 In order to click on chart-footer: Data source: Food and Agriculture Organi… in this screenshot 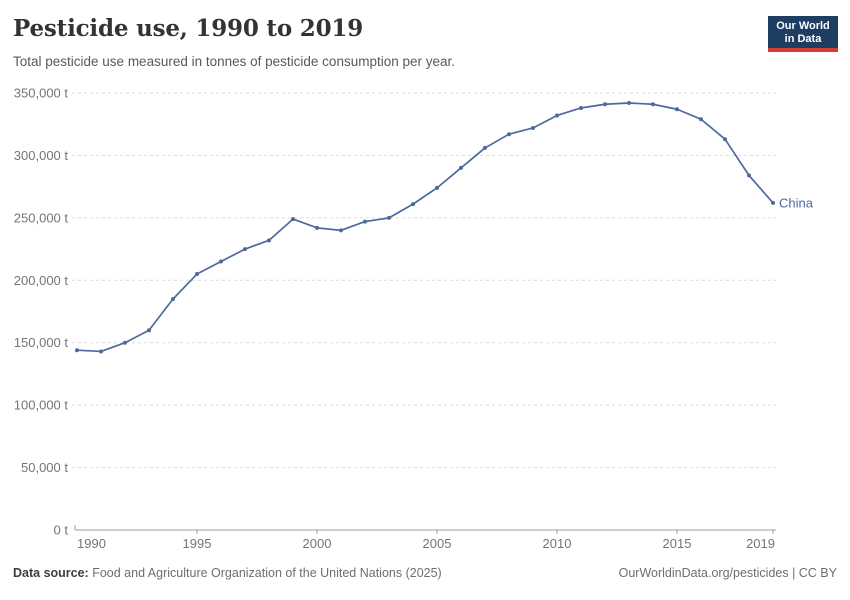, I will do `click(425, 573)`.